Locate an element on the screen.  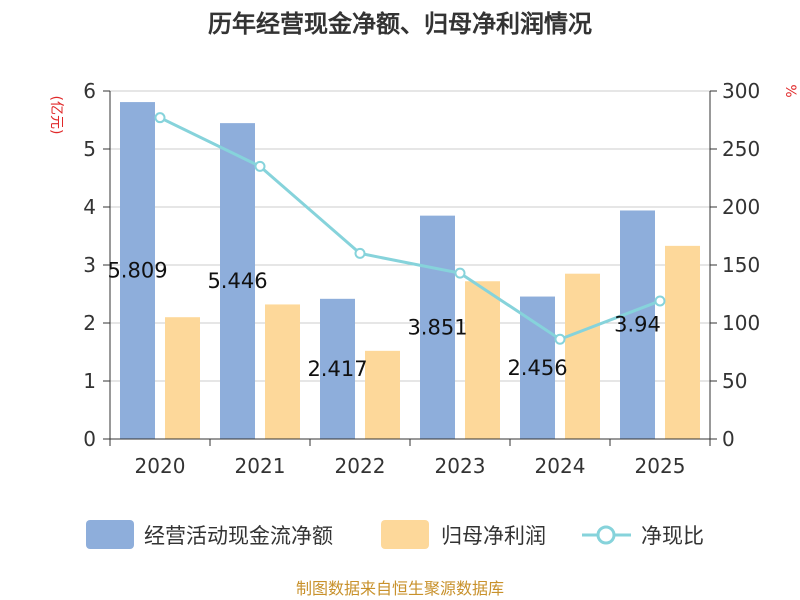
x-tick-label: 2020 is located at coordinates (160, 466).